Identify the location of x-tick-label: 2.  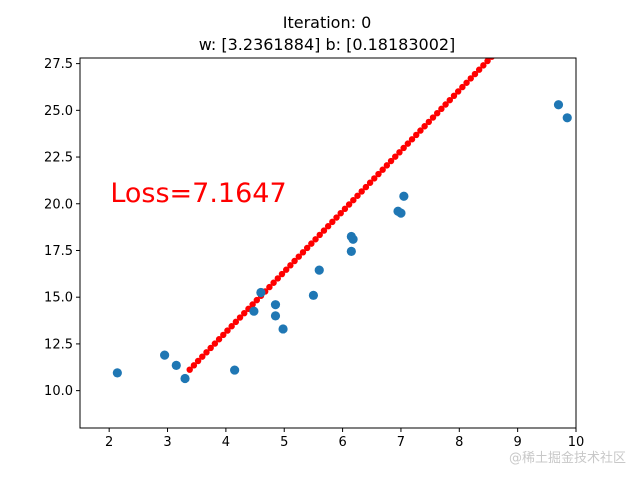
(109, 442).